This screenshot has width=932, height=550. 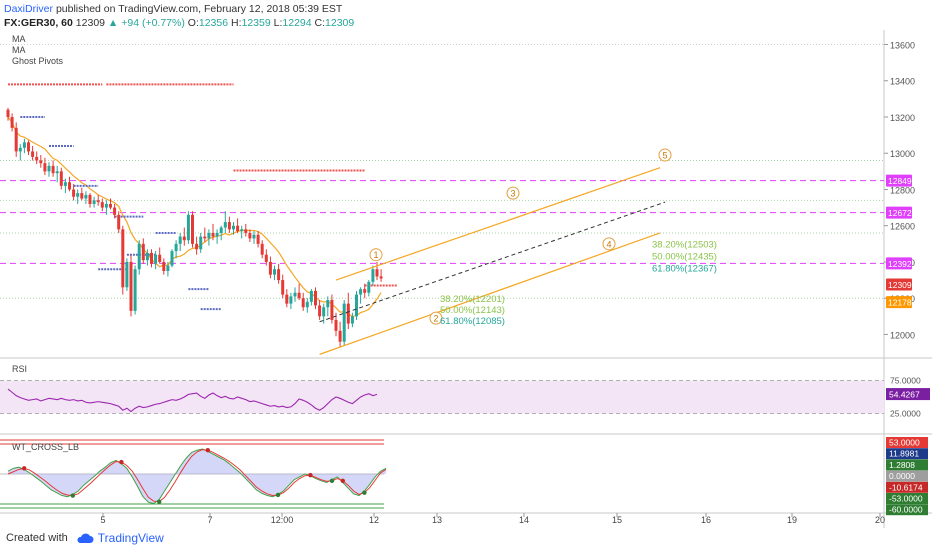 What do you see at coordinates (320, 23) in the screenshot?
I see `close-label: C:` at bounding box center [320, 23].